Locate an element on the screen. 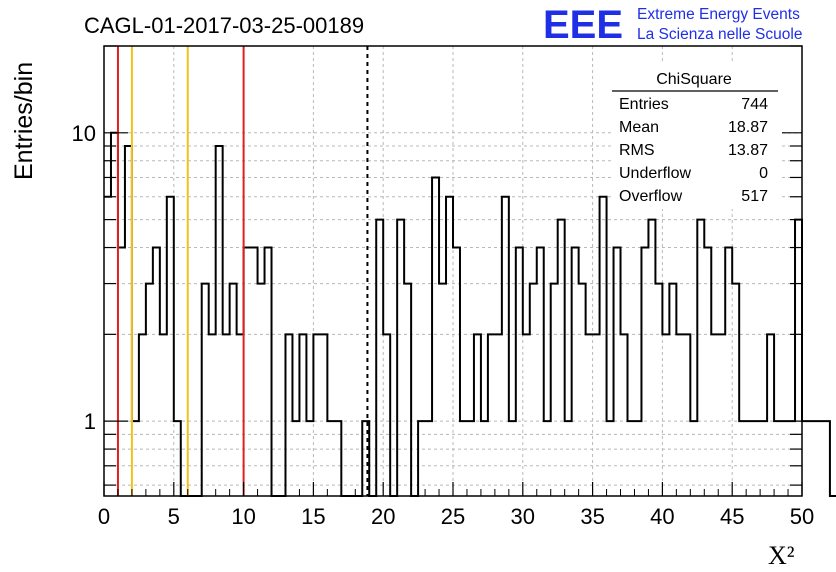  x-axis-label: X² is located at coordinates (781, 555).